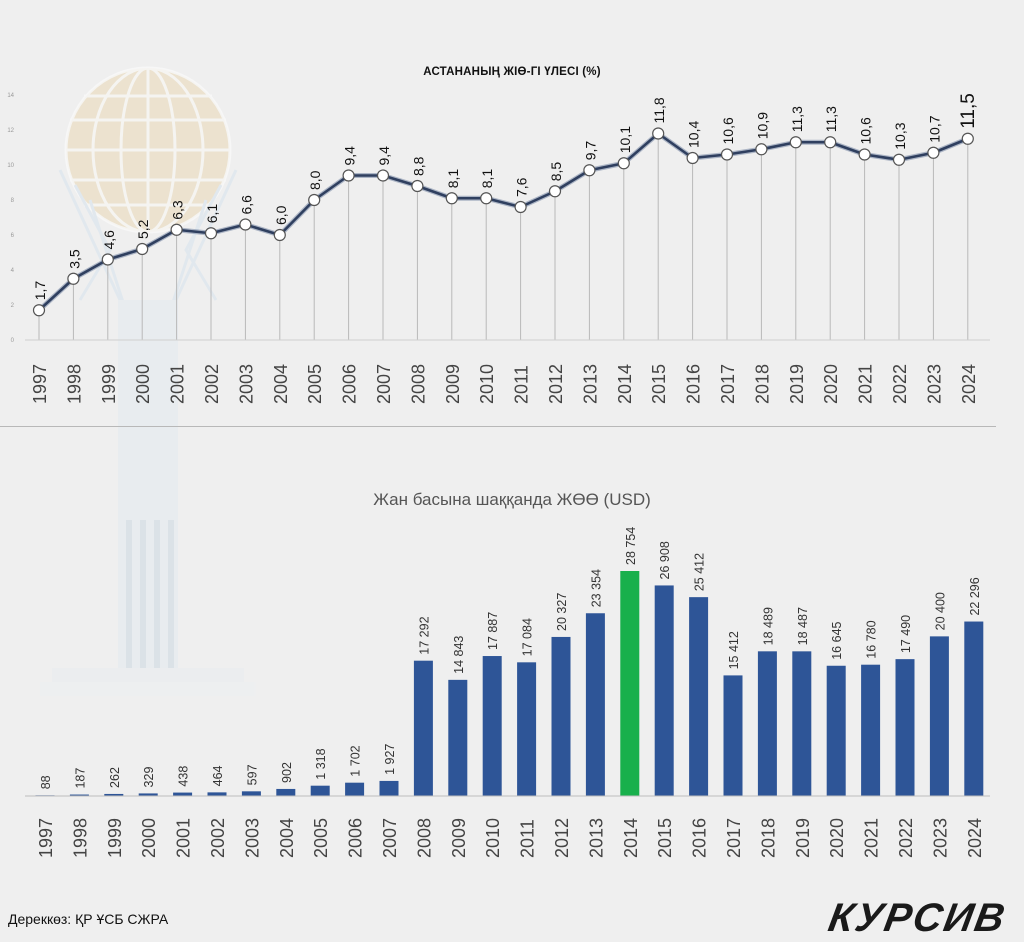  Describe the element at coordinates (872, 639) in the screenshot. I see `bar-value-label: 16 780` at that location.